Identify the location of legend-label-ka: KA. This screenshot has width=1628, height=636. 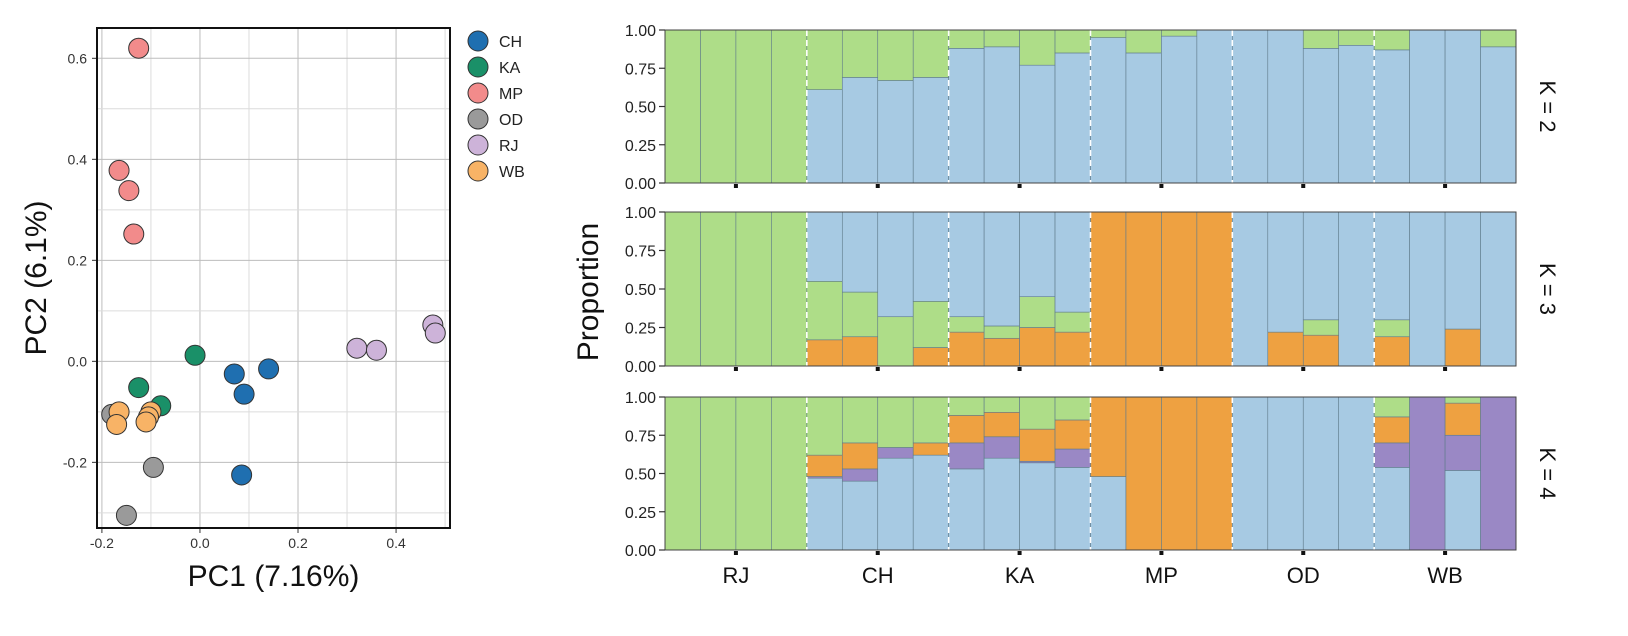
(510, 68).